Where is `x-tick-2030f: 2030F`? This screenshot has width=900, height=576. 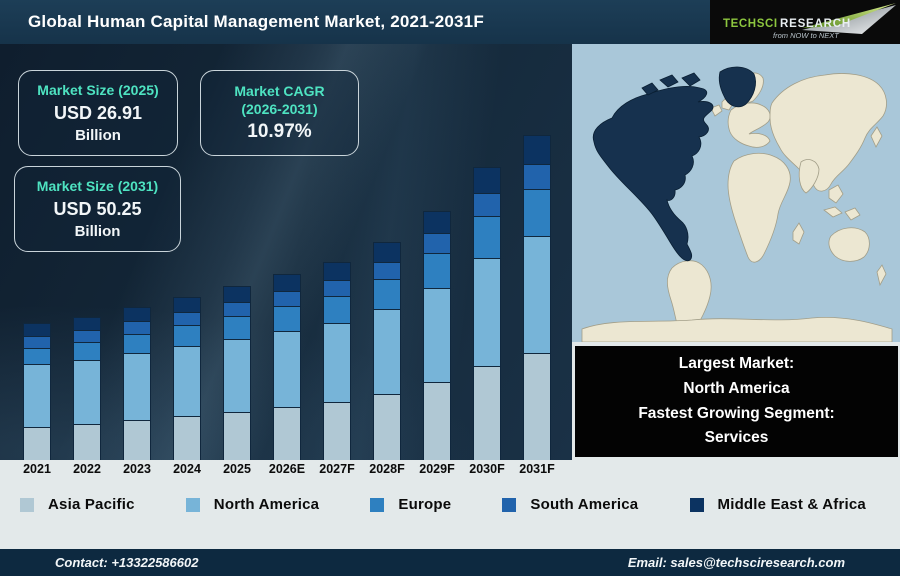
x-tick-2030f: 2030F is located at coordinates (487, 469).